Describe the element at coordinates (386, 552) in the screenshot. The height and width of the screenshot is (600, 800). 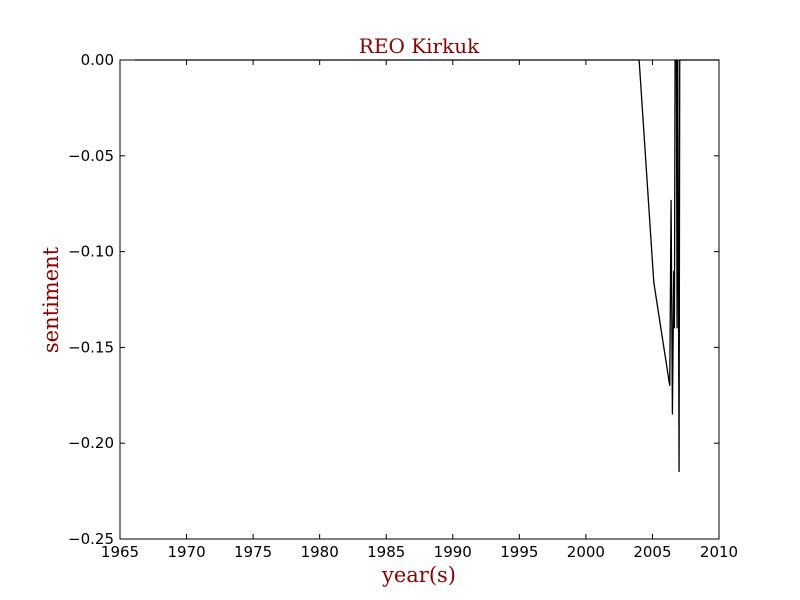
I see `x-tick-label: 1985` at that location.